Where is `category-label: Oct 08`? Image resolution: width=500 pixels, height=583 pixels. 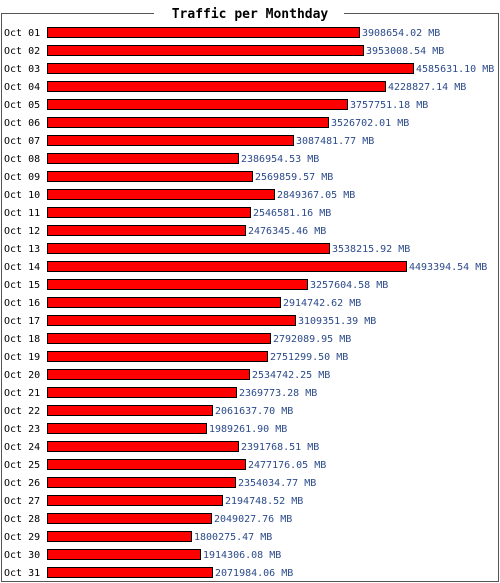
category-label: Oct 08 is located at coordinates (22, 159).